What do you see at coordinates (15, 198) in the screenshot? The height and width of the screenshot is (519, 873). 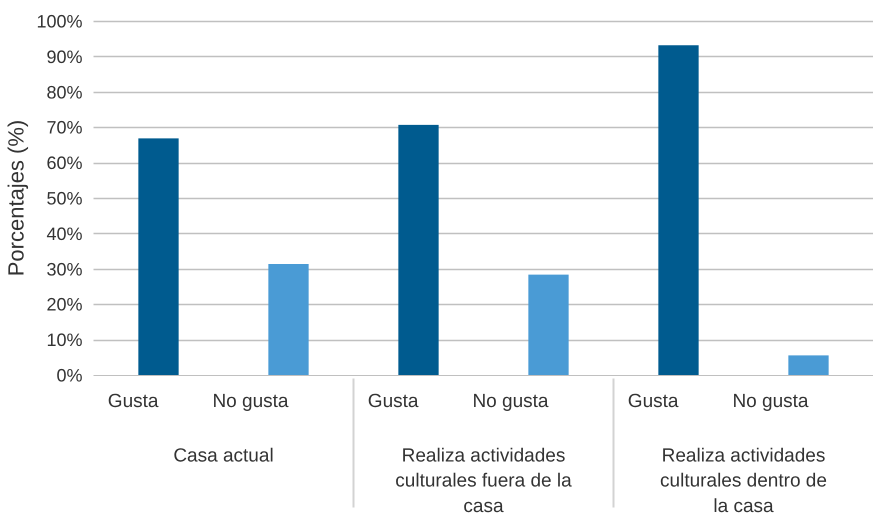 I see `y-axis-title: Porcentajes (%)` at bounding box center [15, 198].